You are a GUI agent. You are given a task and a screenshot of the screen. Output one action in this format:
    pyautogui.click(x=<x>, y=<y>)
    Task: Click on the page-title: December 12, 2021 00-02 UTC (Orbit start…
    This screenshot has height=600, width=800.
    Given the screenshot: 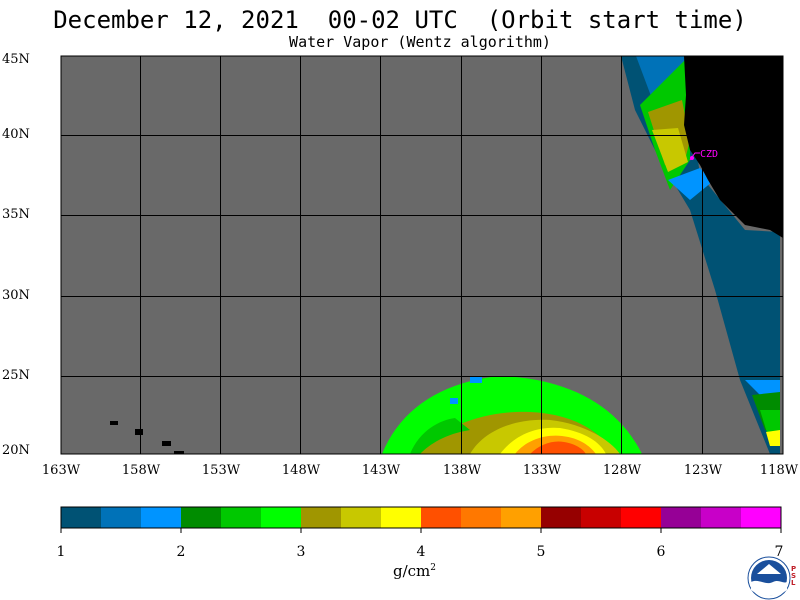 What is the action you would take?
    pyautogui.click(x=400, y=20)
    